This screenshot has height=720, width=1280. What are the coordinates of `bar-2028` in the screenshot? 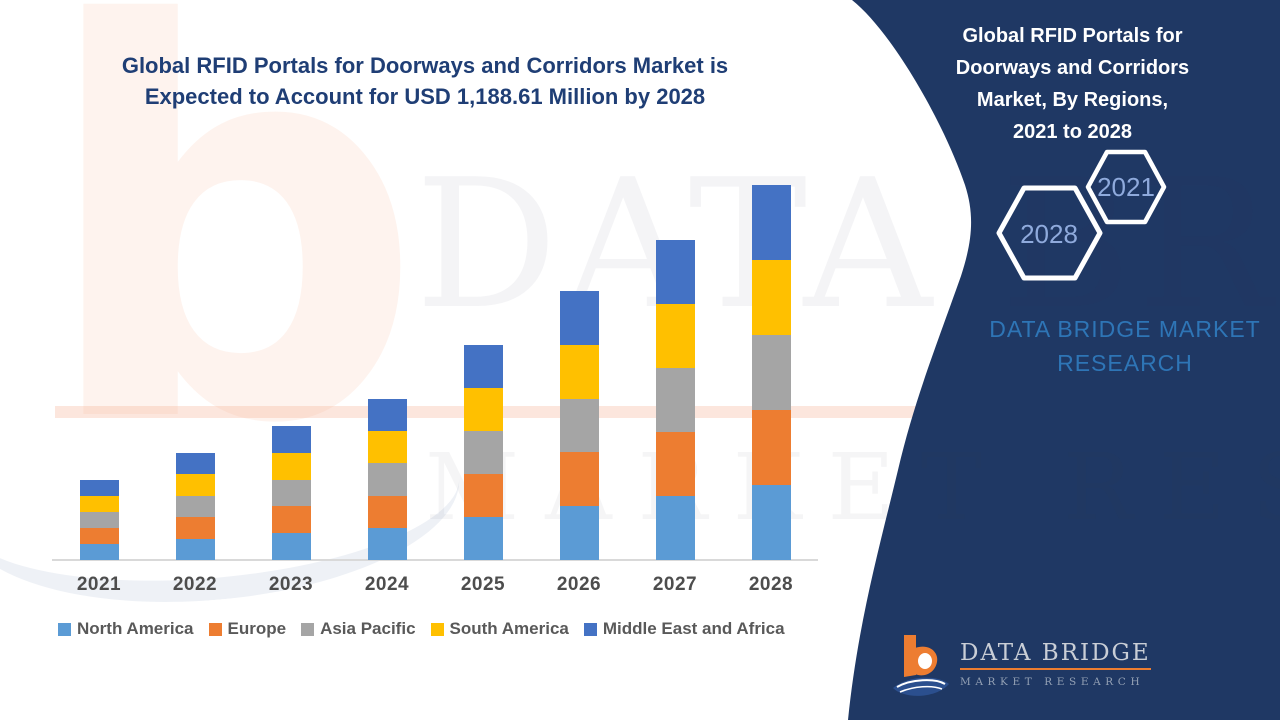 It's located at (771, 372).